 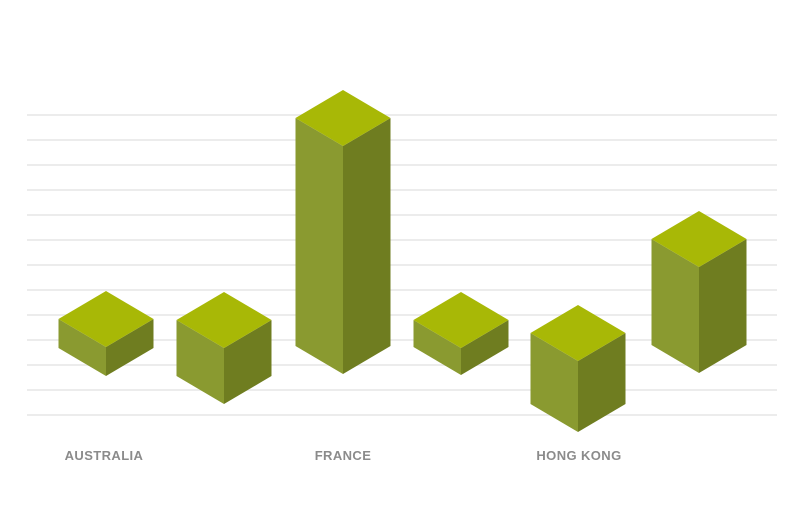 I want to click on category-label-france: FRANCE, so click(x=343, y=455).